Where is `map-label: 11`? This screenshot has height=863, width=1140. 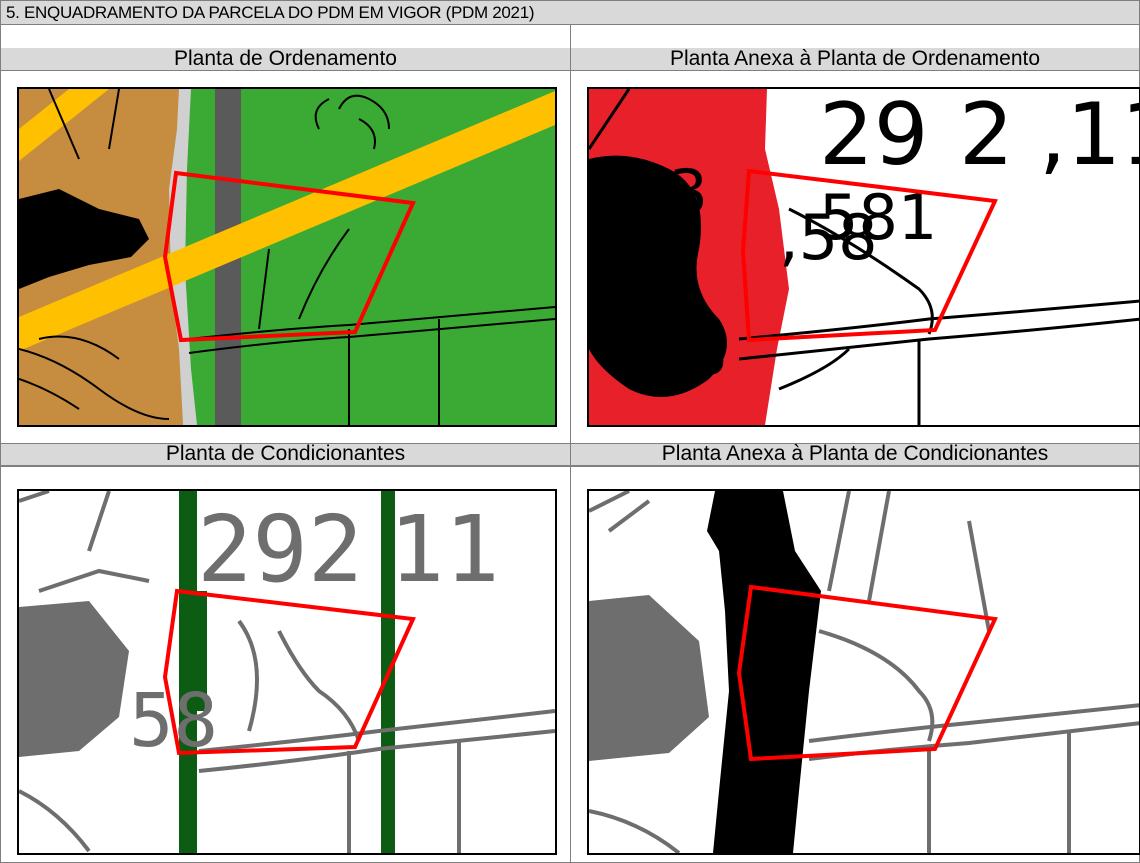 map-label: 11 is located at coordinates (444, 549).